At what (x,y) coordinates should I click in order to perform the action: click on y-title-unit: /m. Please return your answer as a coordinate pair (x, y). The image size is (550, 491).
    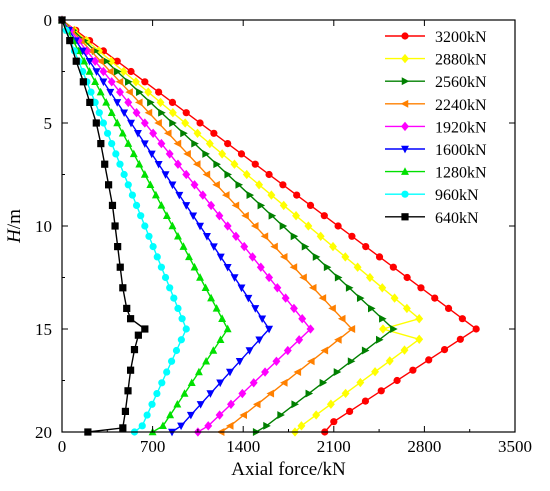
    Looking at the image, I should click on (14, 219).